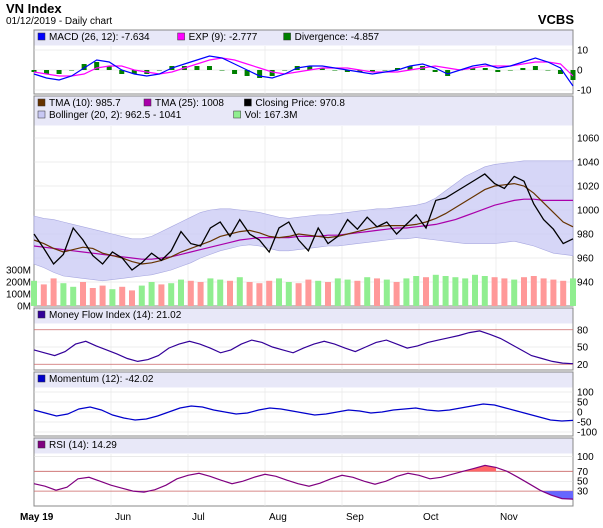 This screenshot has height=528, width=603. What do you see at coordinates (585, 393) in the screenshot?
I see `y-tick-momentum-0: 100` at bounding box center [585, 393].